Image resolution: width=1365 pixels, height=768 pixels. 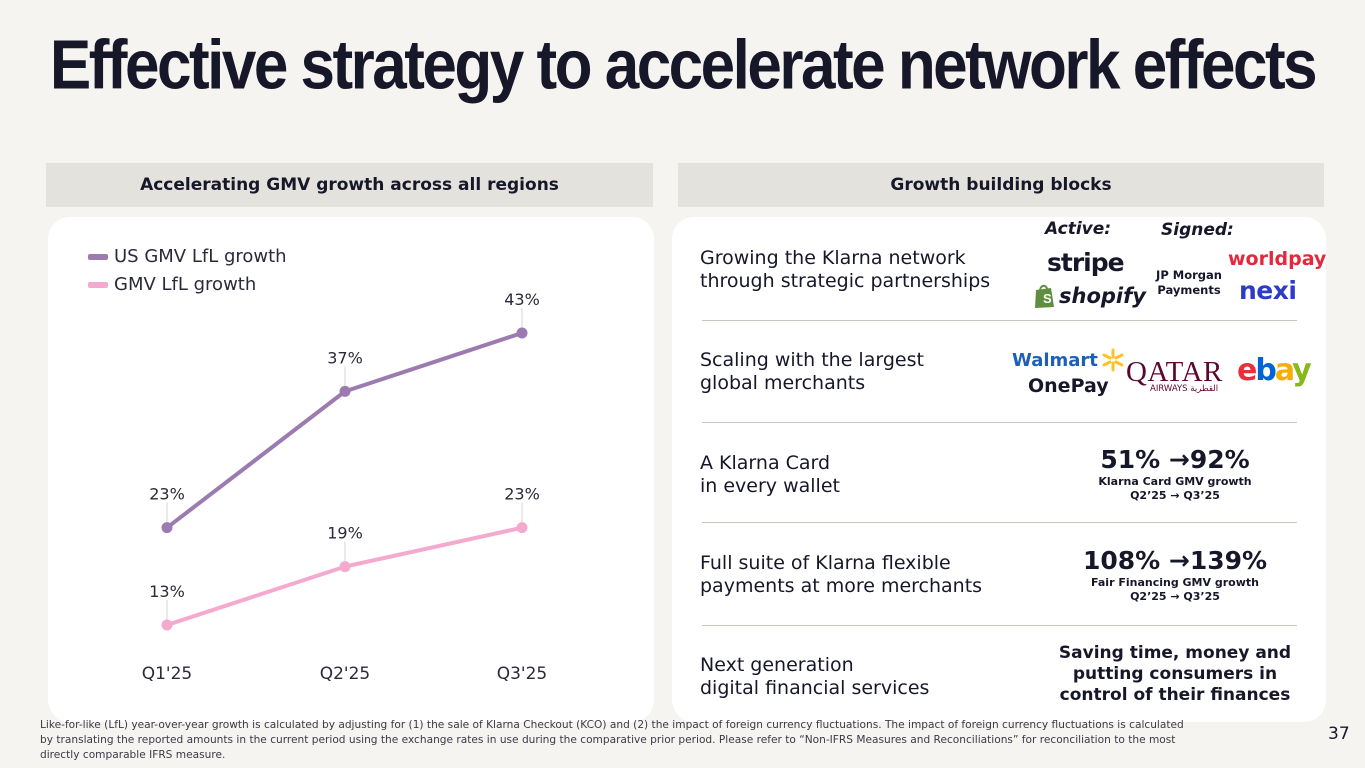 I want to click on row-label-line: global merchants, so click(x=783, y=383).